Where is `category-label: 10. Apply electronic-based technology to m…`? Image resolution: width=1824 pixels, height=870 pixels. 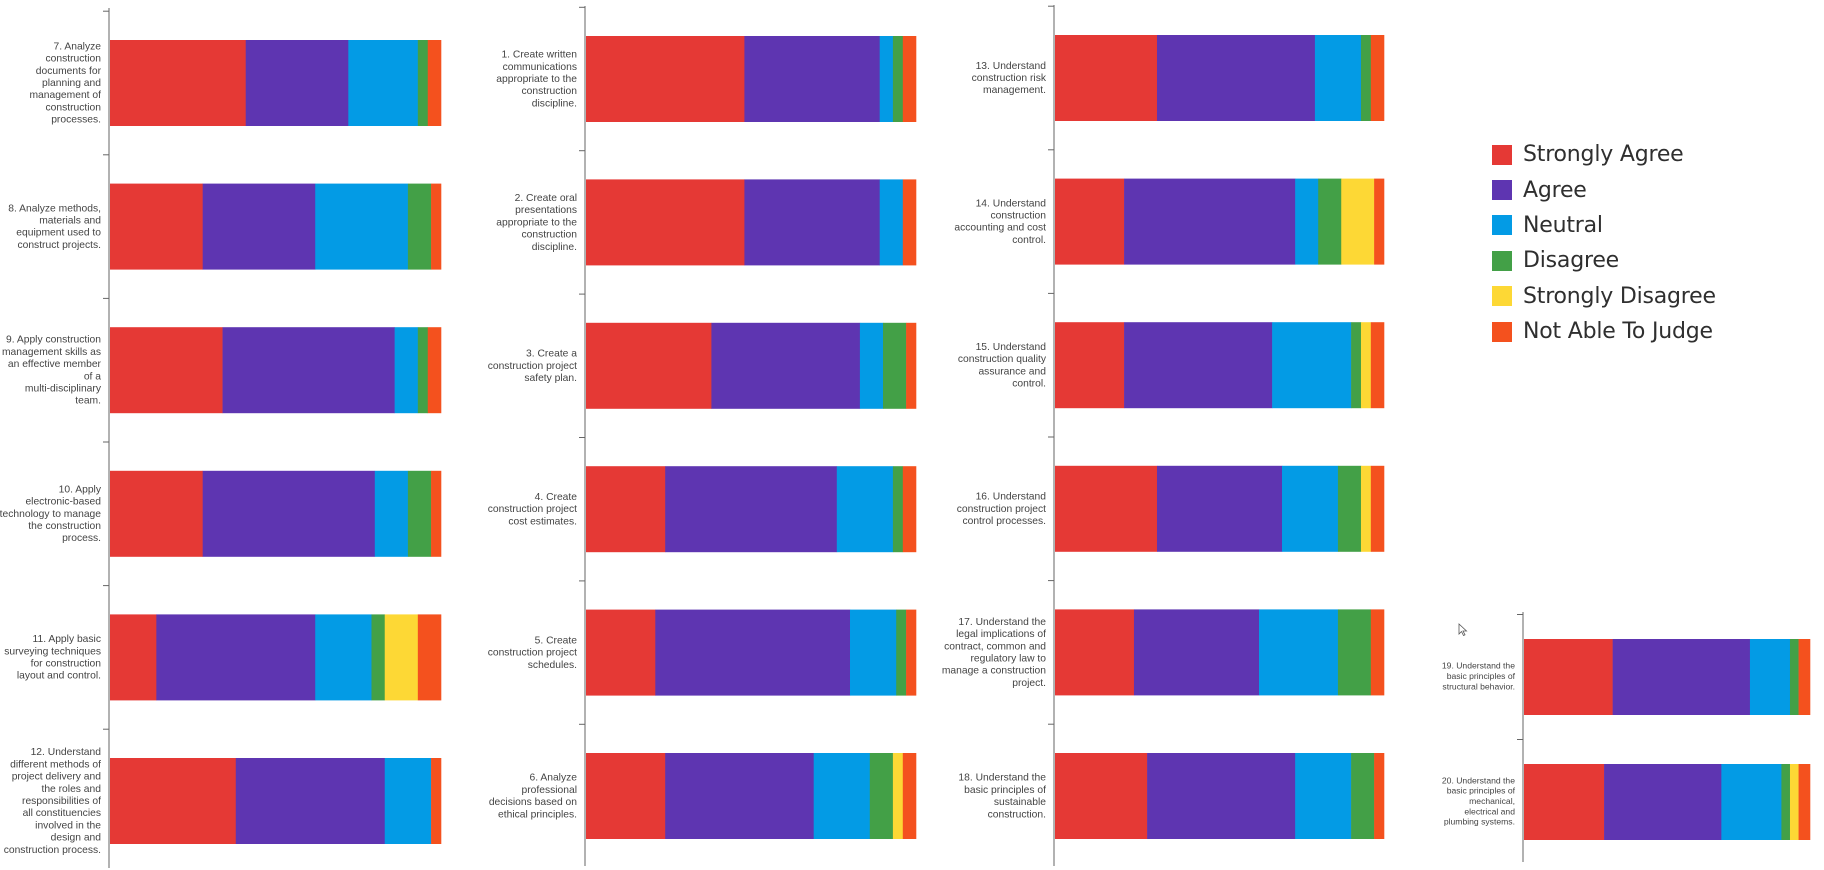
category-label: 10. Apply electronic-based technology to m… is located at coordinates (51, 514).